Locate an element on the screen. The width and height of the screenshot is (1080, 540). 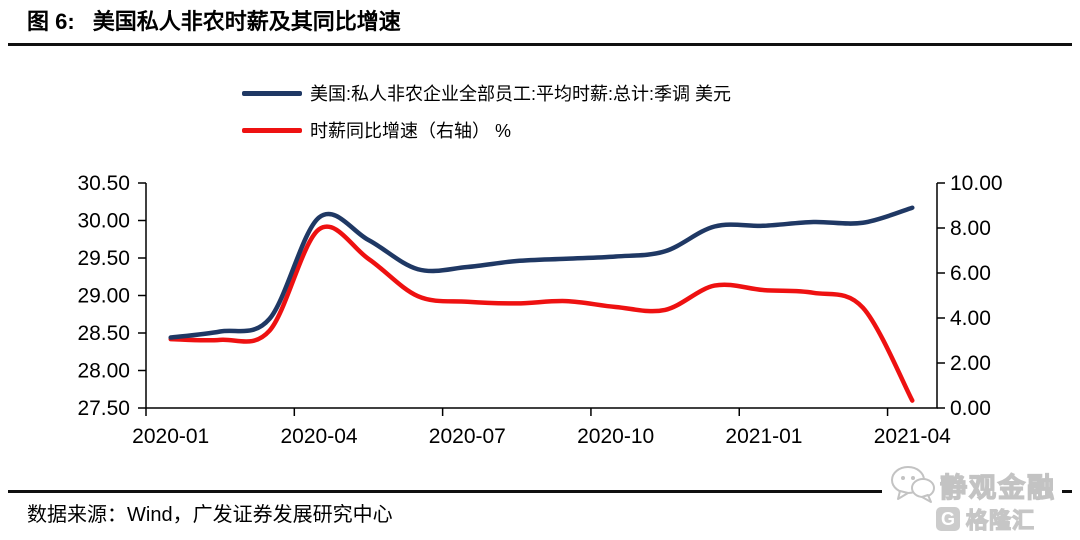
svg-text: 2.00 is located at coordinates (970, 363).